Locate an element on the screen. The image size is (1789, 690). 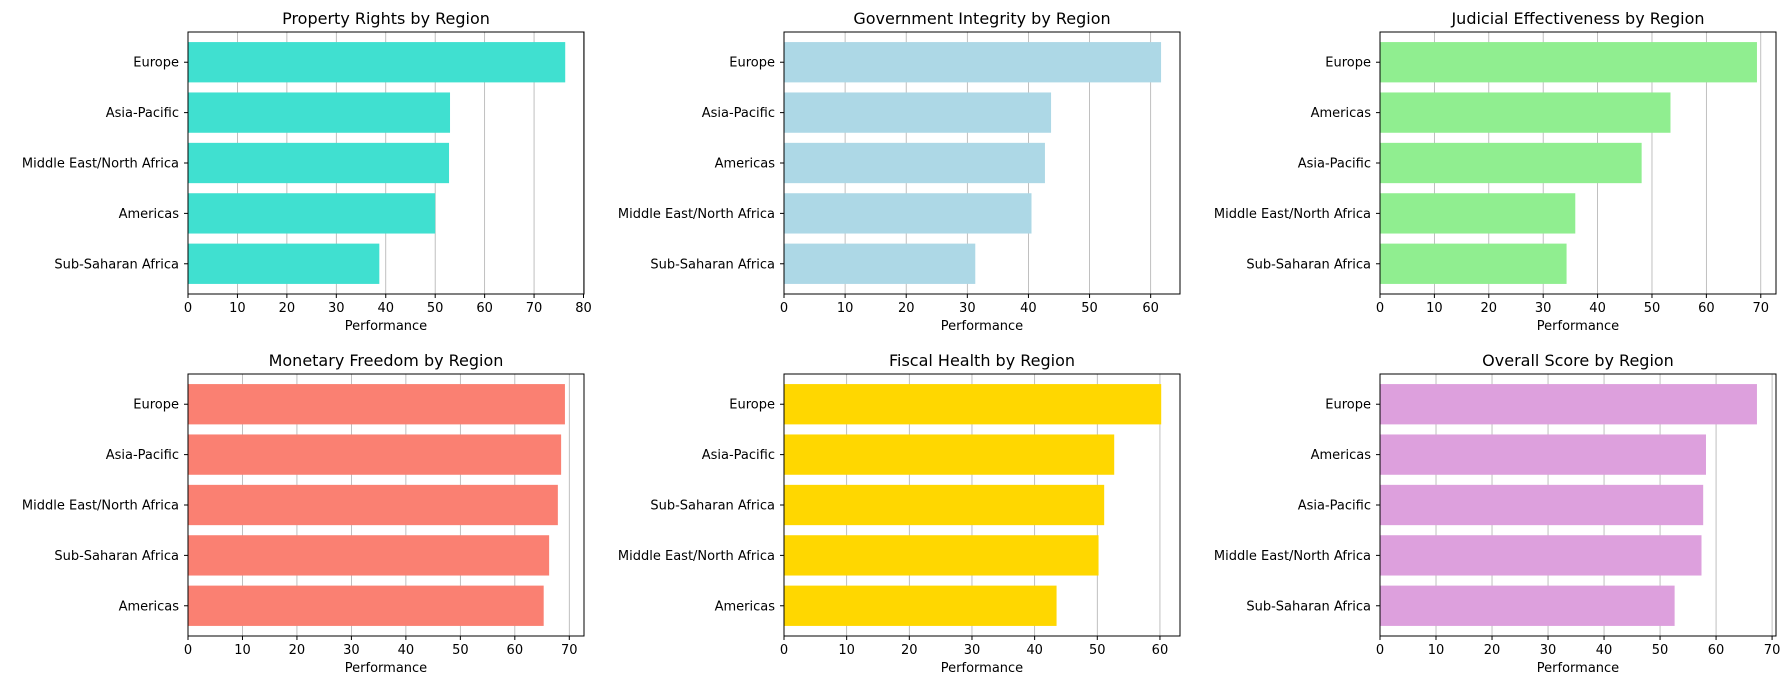
chart-title: Monetary Freedom by Region is located at coordinates (386, 360).